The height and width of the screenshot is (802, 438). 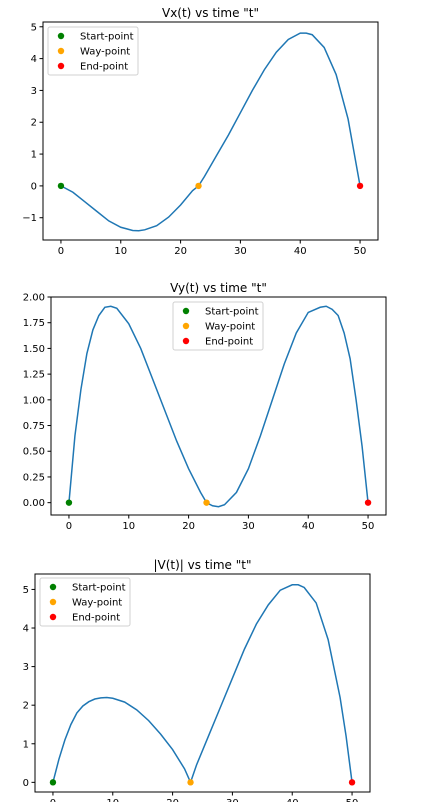 I want to click on y-tick-label: 2.00, so click(x=34, y=298).